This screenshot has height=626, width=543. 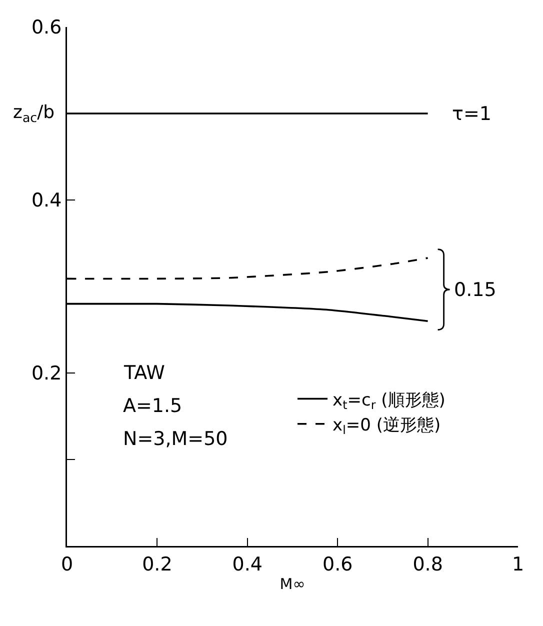 I want to click on y-tick-label: 0.4, so click(x=46, y=201).